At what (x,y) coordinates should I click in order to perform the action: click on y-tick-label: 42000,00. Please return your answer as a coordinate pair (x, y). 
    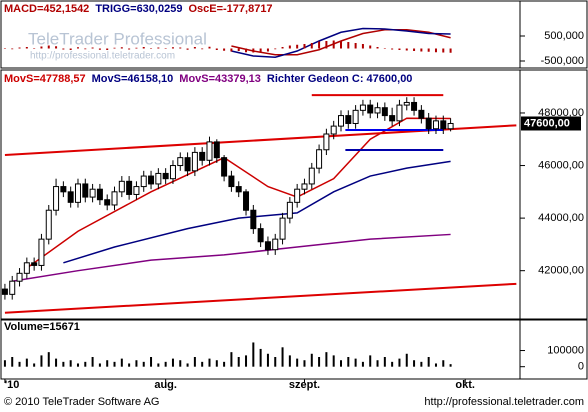
    Looking at the image, I should click on (561, 271).